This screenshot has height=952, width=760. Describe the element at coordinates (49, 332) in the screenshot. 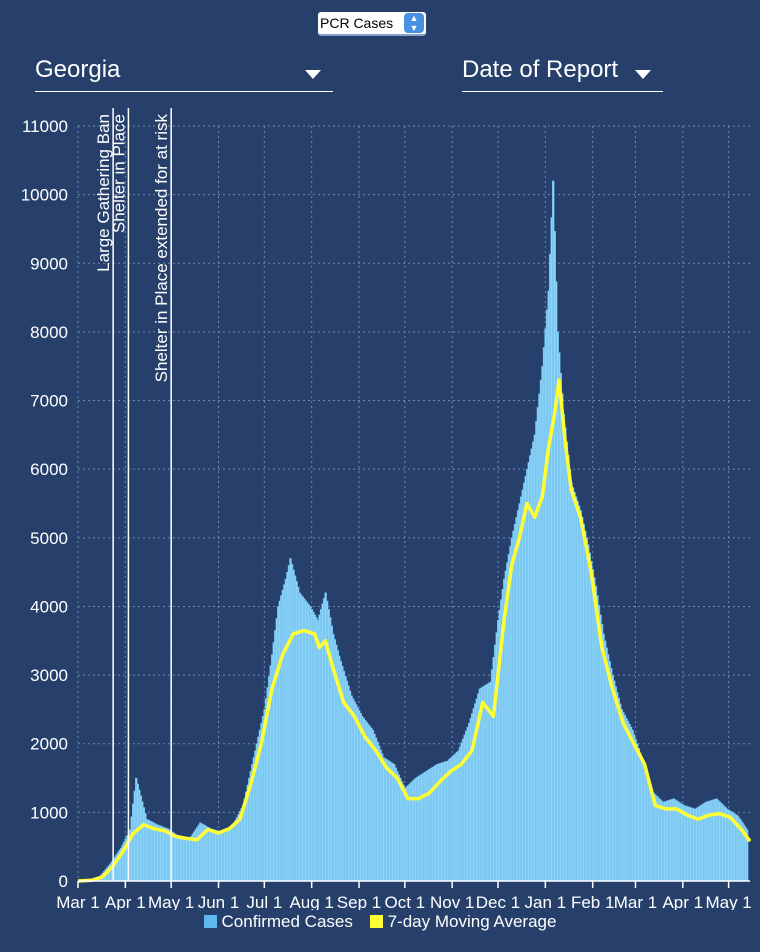

I see `y-tick-label: 8000` at that location.